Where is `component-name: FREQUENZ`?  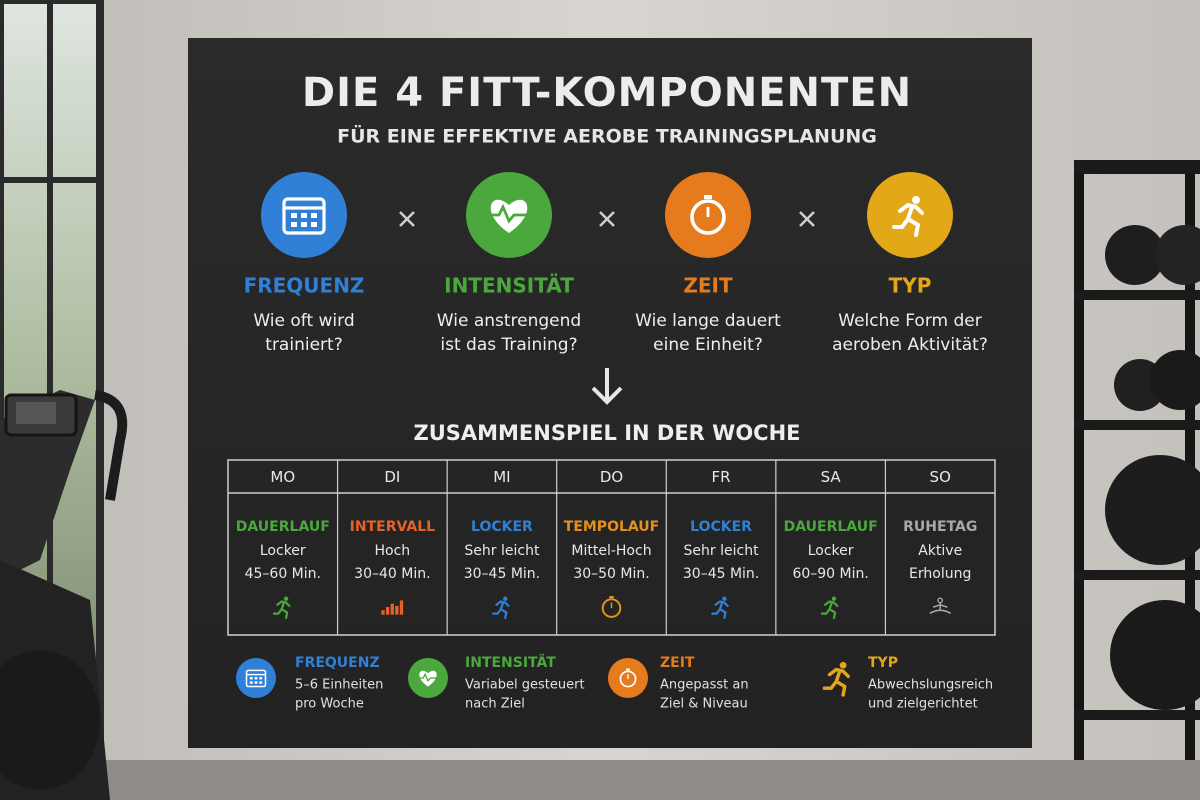 component-name: FREQUENZ is located at coordinates (304, 286).